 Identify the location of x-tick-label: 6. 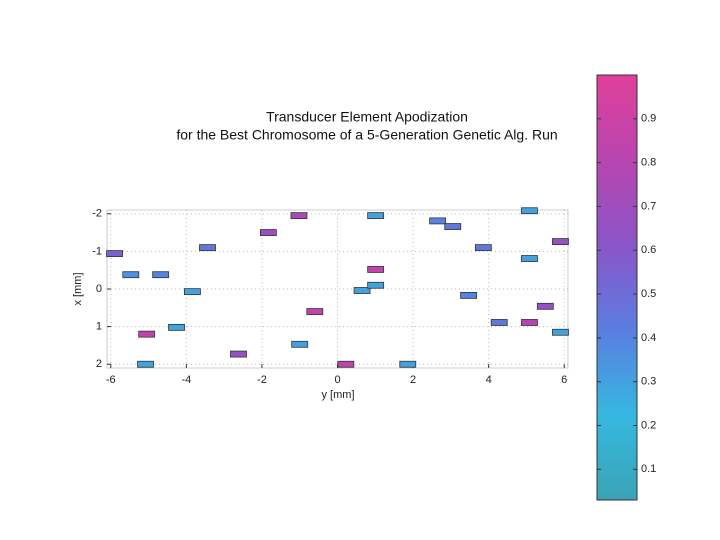
(564, 380).